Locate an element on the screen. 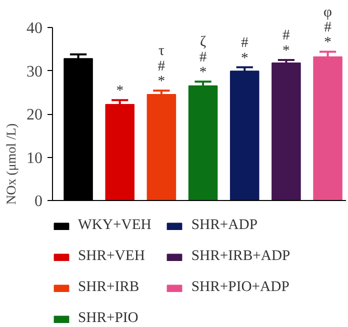 This screenshot has width=348, height=327. legend-label: SHR+PIO is located at coordinates (108, 318).